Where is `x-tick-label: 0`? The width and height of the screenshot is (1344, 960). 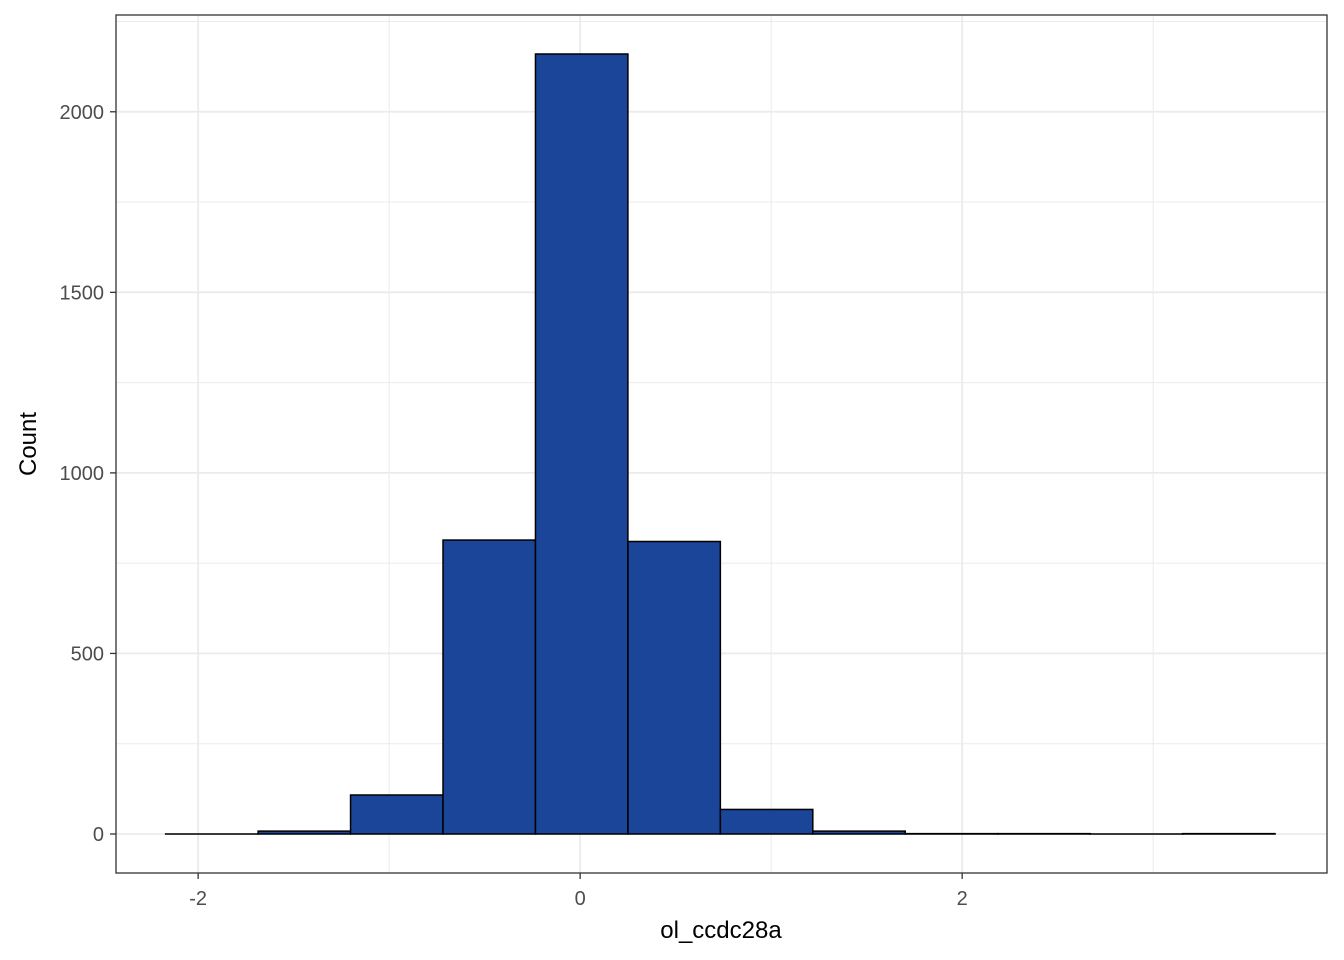 x-tick-label: 0 is located at coordinates (580, 899).